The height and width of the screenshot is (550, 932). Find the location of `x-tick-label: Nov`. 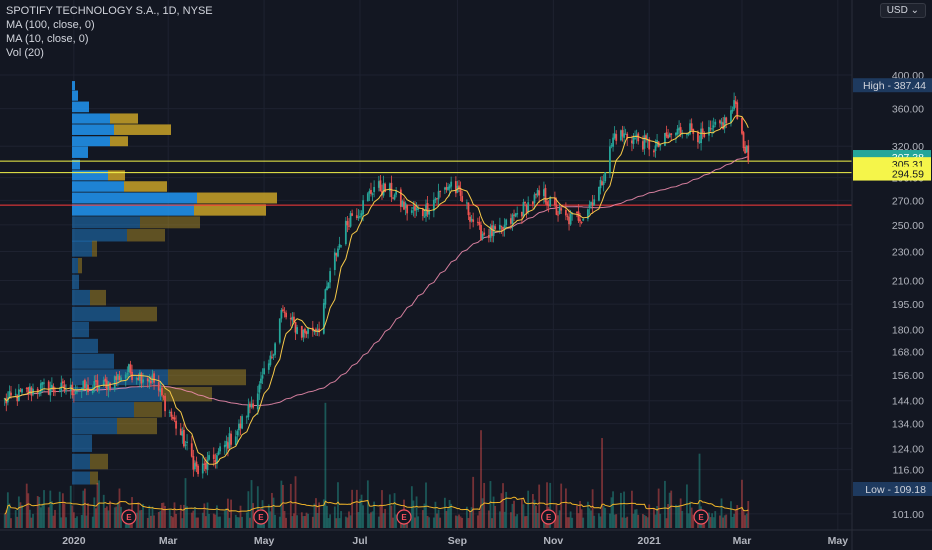

x-tick-label: Nov is located at coordinates (553, 541).